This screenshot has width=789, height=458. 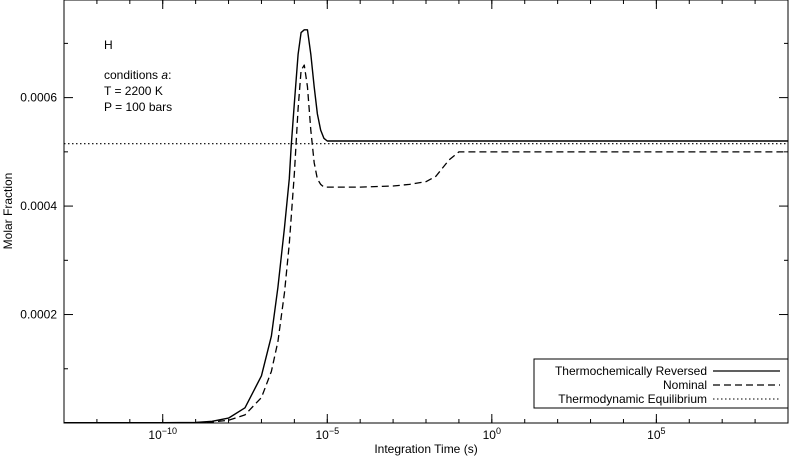 What do you see at coordinates (38, 98) in the screenshot?
I see `y-tick-label: 0.0006` at bounding box center [38, 98].